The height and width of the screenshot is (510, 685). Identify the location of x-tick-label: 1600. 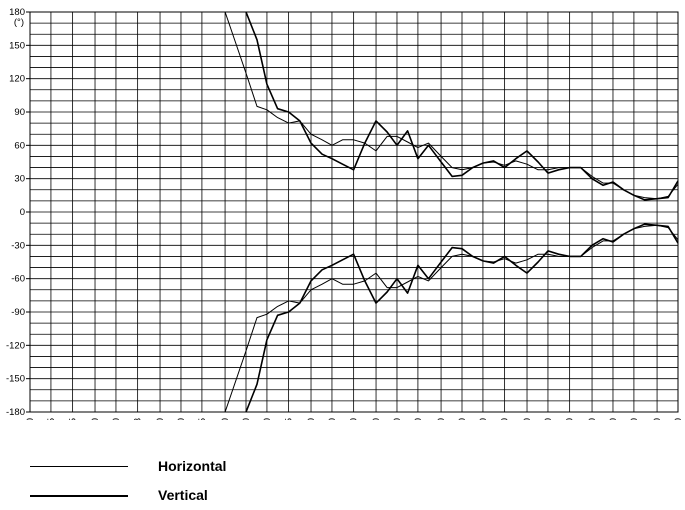
(441, 419).